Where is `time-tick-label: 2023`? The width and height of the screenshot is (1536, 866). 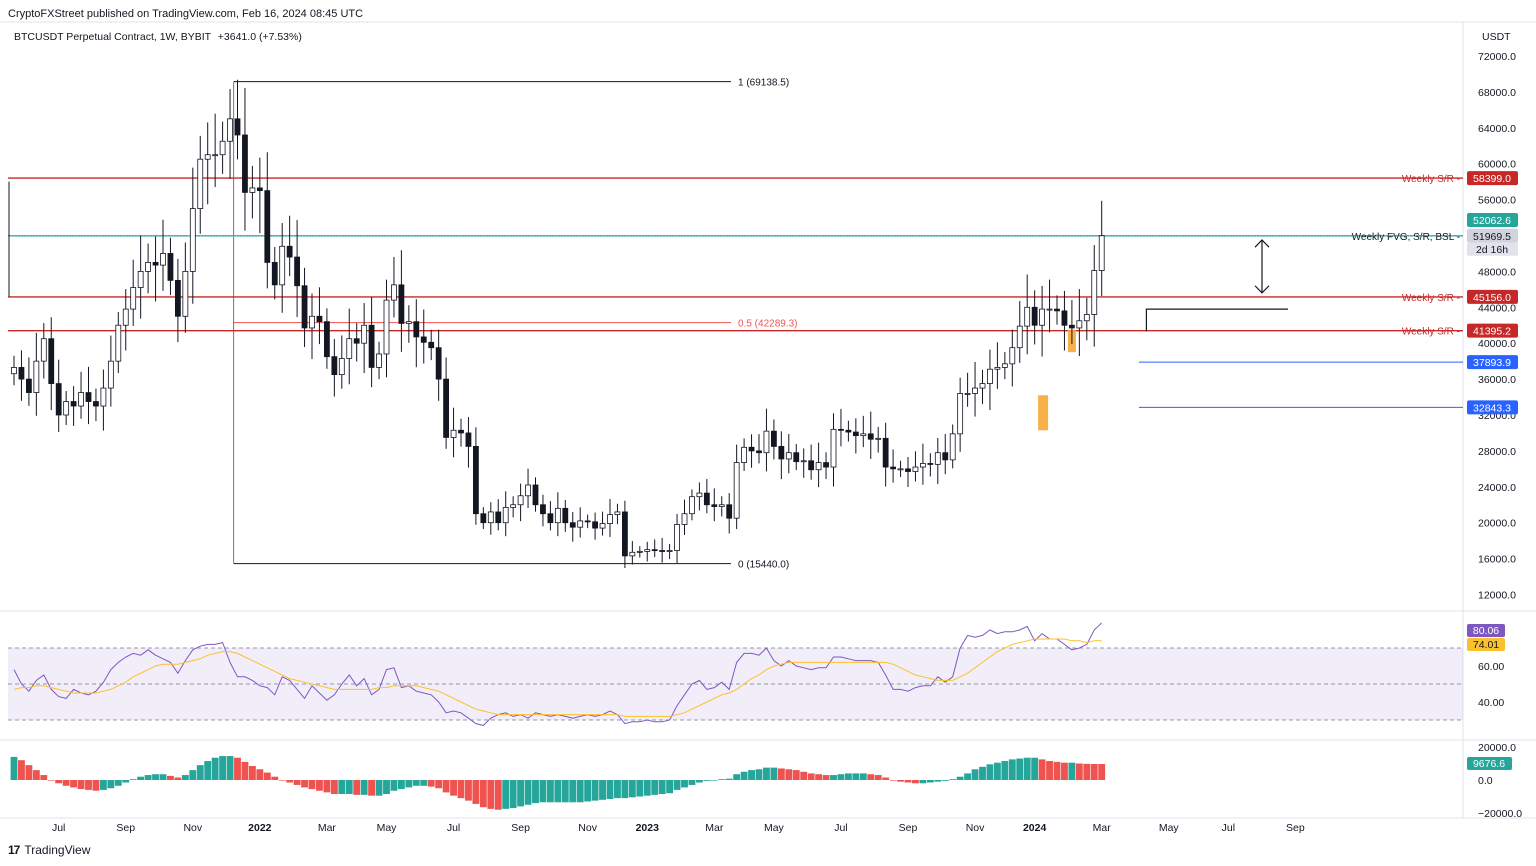
time-tick-label: 2023 is located at coordinates (648, 828).